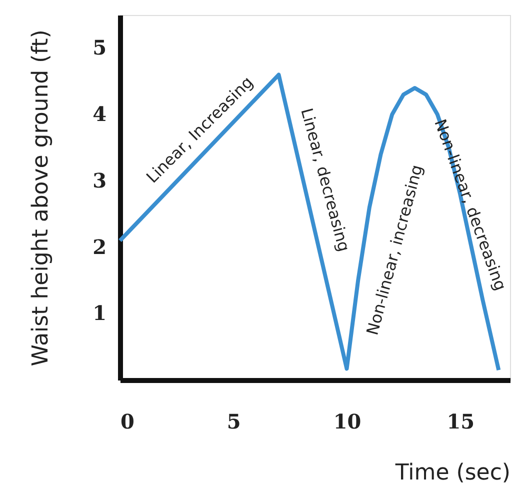  I want to click on x-tick-label: 10, so click(347, 422).